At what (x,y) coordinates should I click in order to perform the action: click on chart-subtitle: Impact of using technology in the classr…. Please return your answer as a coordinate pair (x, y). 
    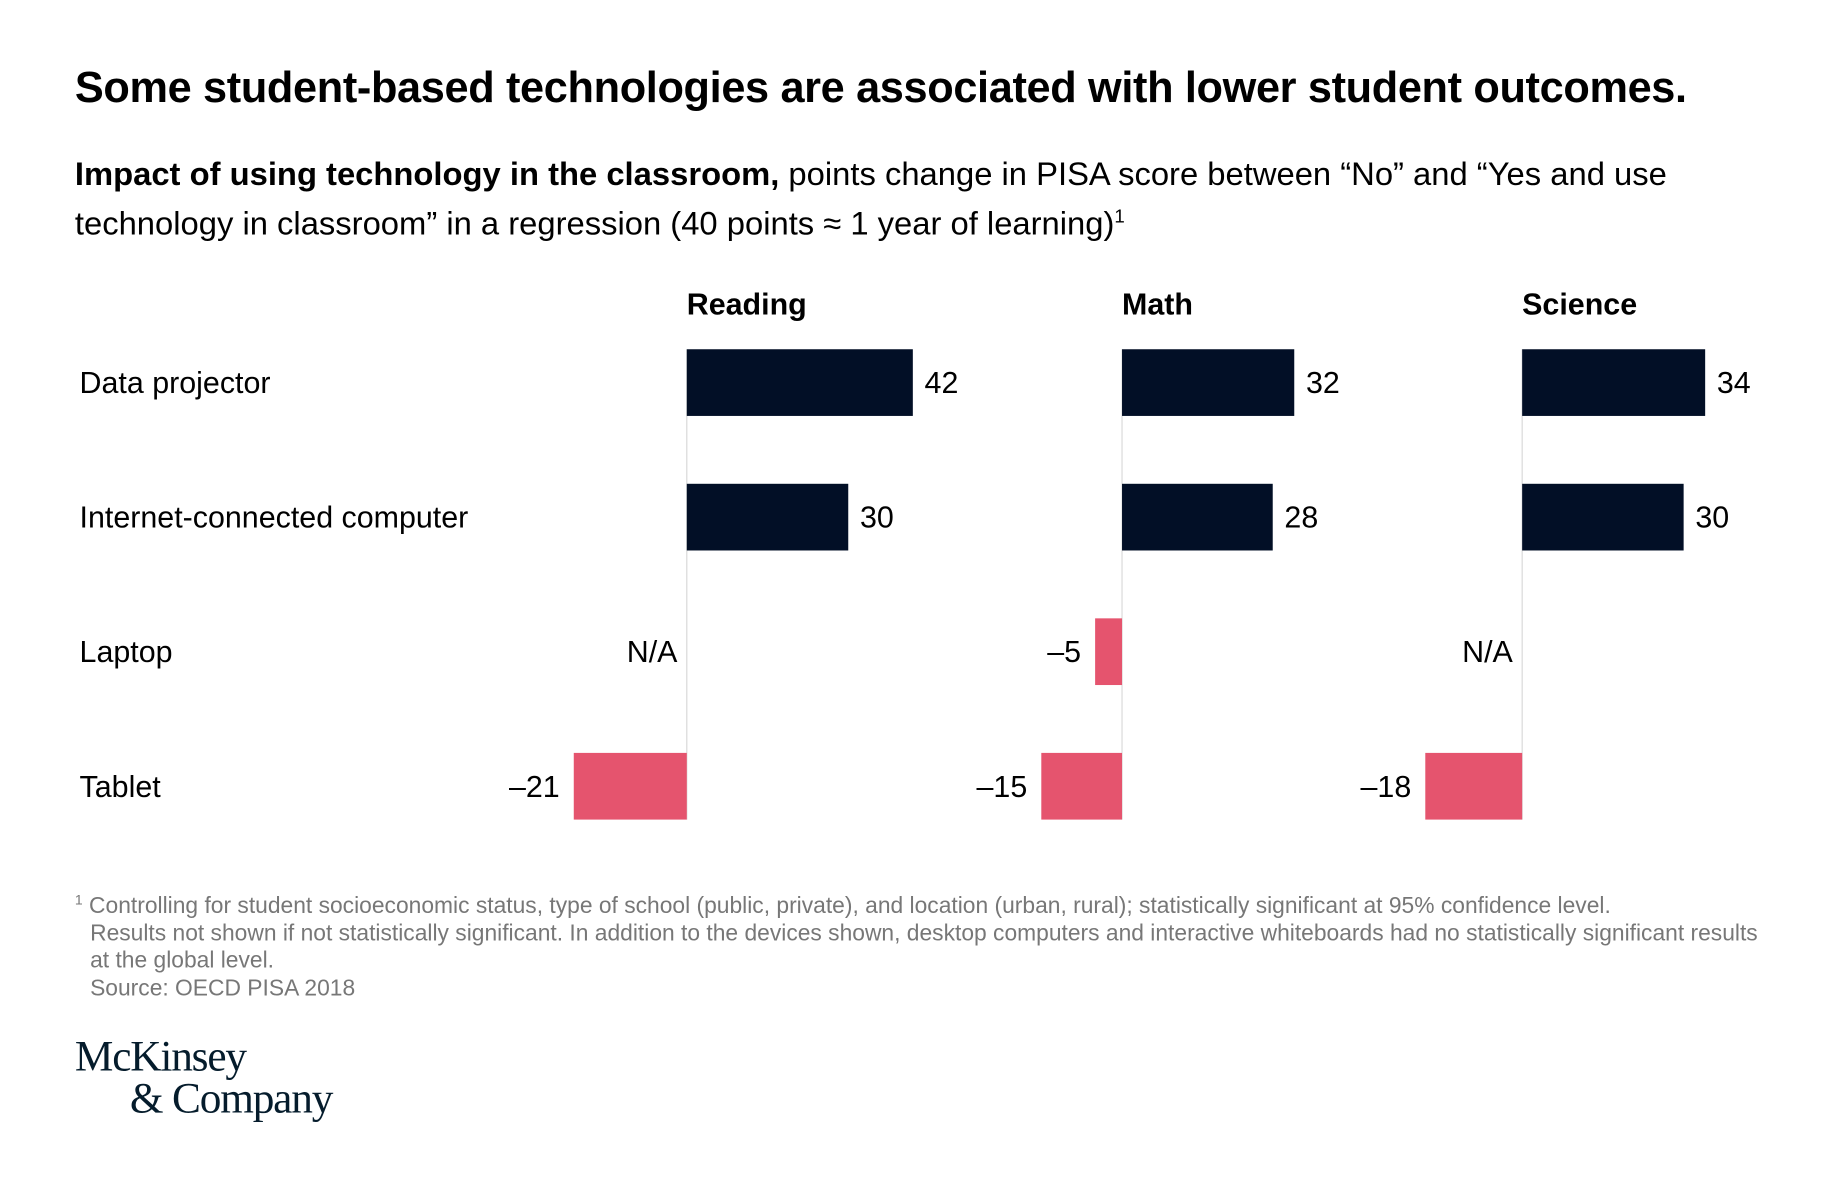
    Looking at the image, I should click on (917, 198).